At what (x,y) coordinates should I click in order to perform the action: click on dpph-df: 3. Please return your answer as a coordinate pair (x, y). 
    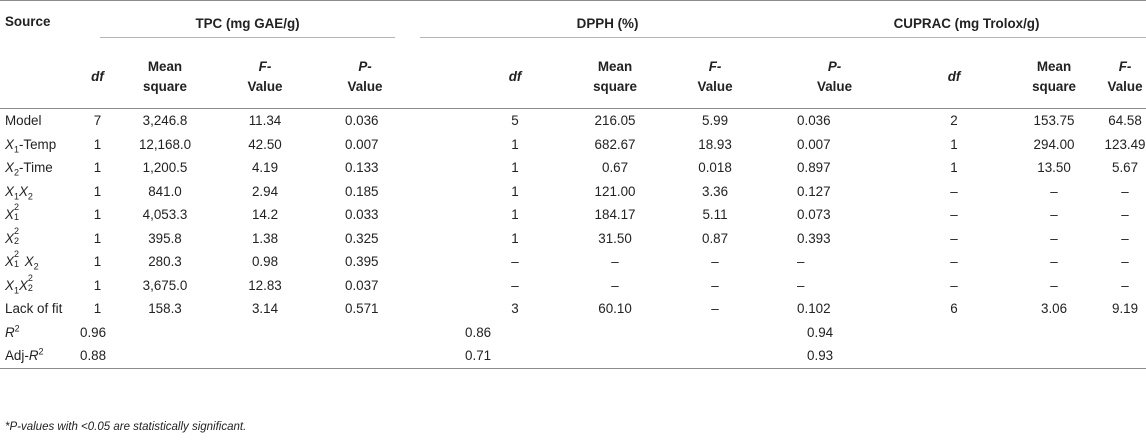
    Looking at the image, I should click on (515, 309).